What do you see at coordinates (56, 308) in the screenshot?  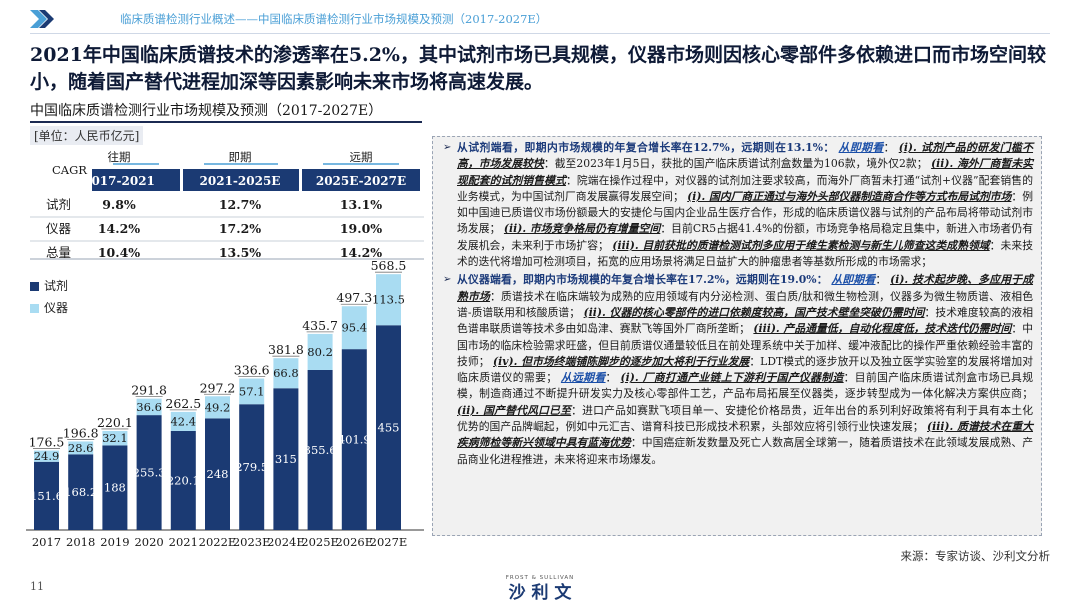 I see `legend-label: 仪器` at bounding box center [56, 308].